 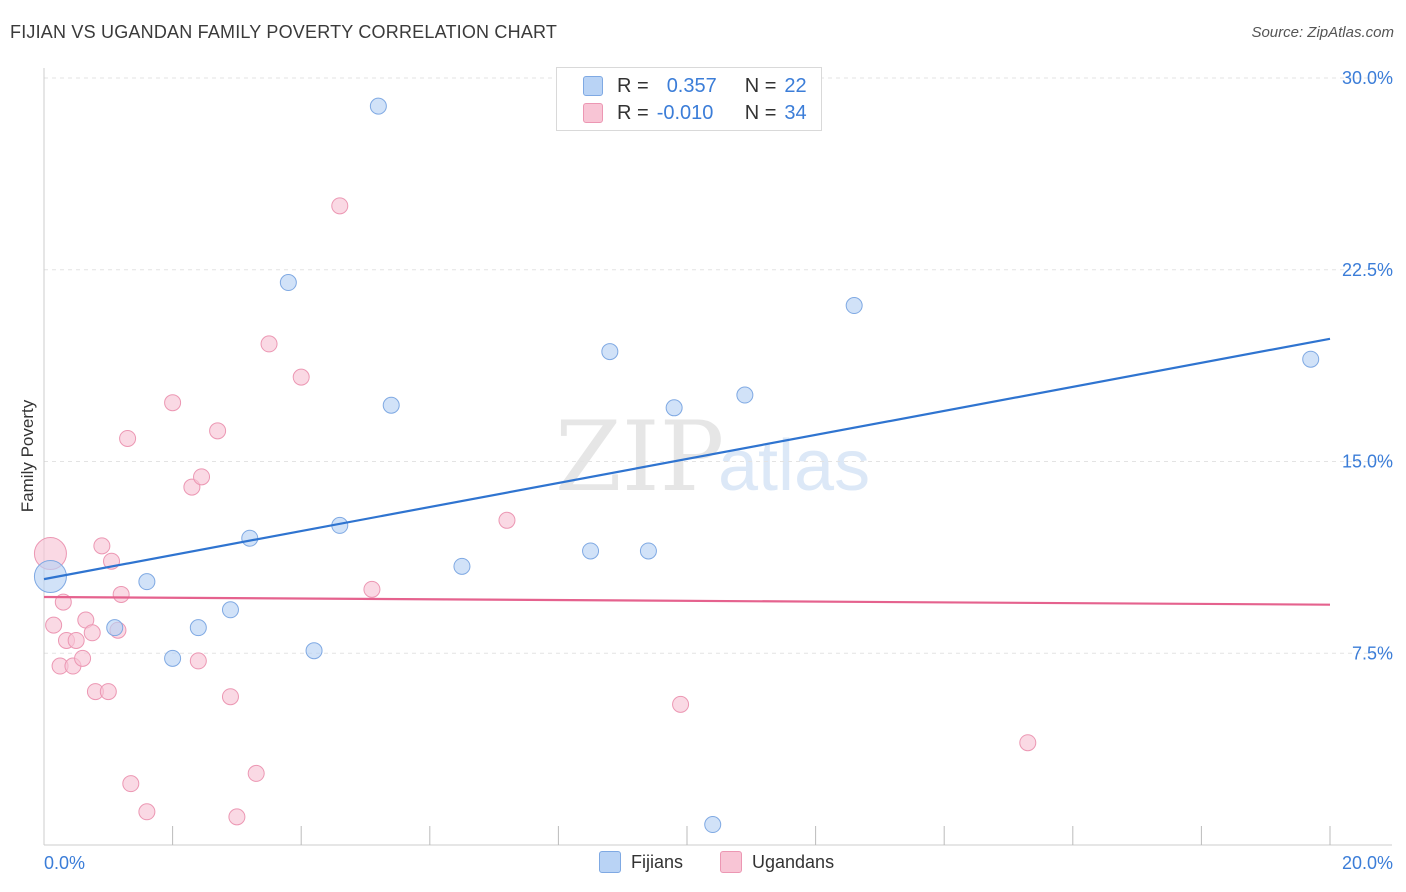 What do you see at coordinates (64, 863) in the screenshot?
I see `x-tick-label: 0.0%` at bounding box center [64, 863].